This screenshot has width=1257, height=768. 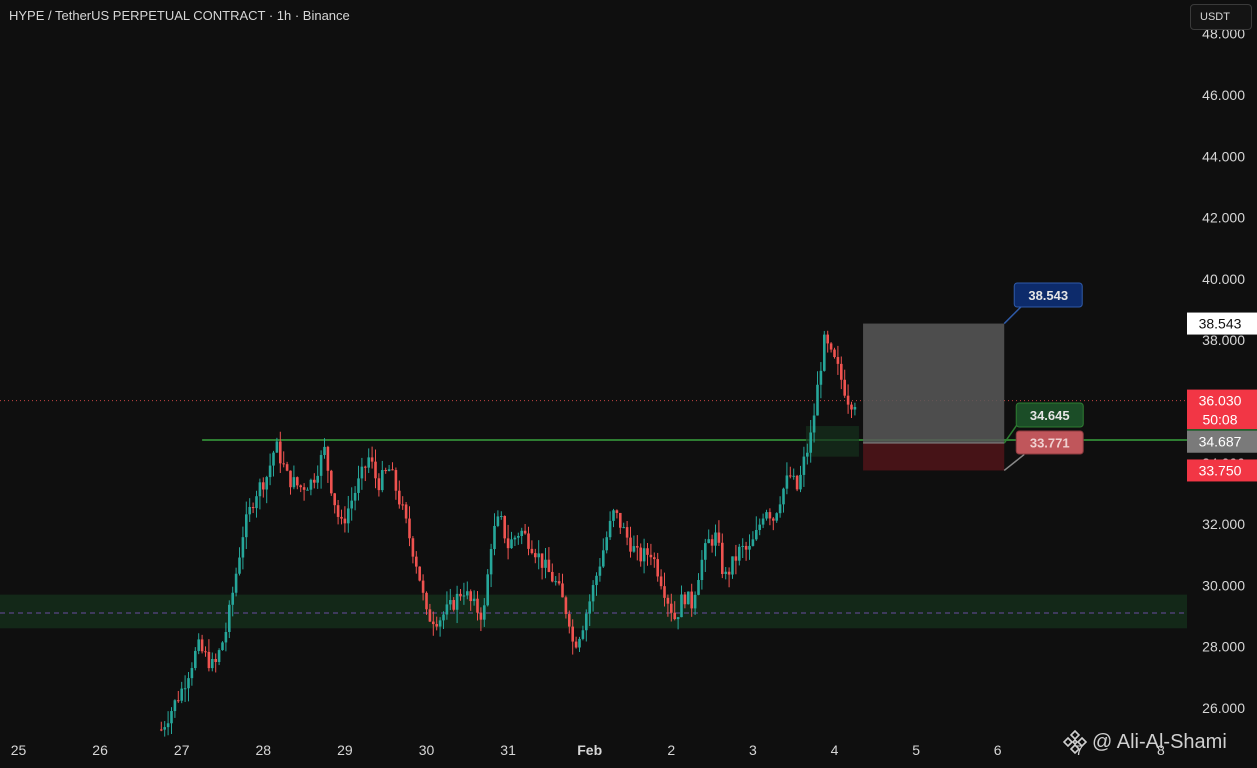 I want to click on y-tick-label: 46.000, so click(x=1223, y=95).